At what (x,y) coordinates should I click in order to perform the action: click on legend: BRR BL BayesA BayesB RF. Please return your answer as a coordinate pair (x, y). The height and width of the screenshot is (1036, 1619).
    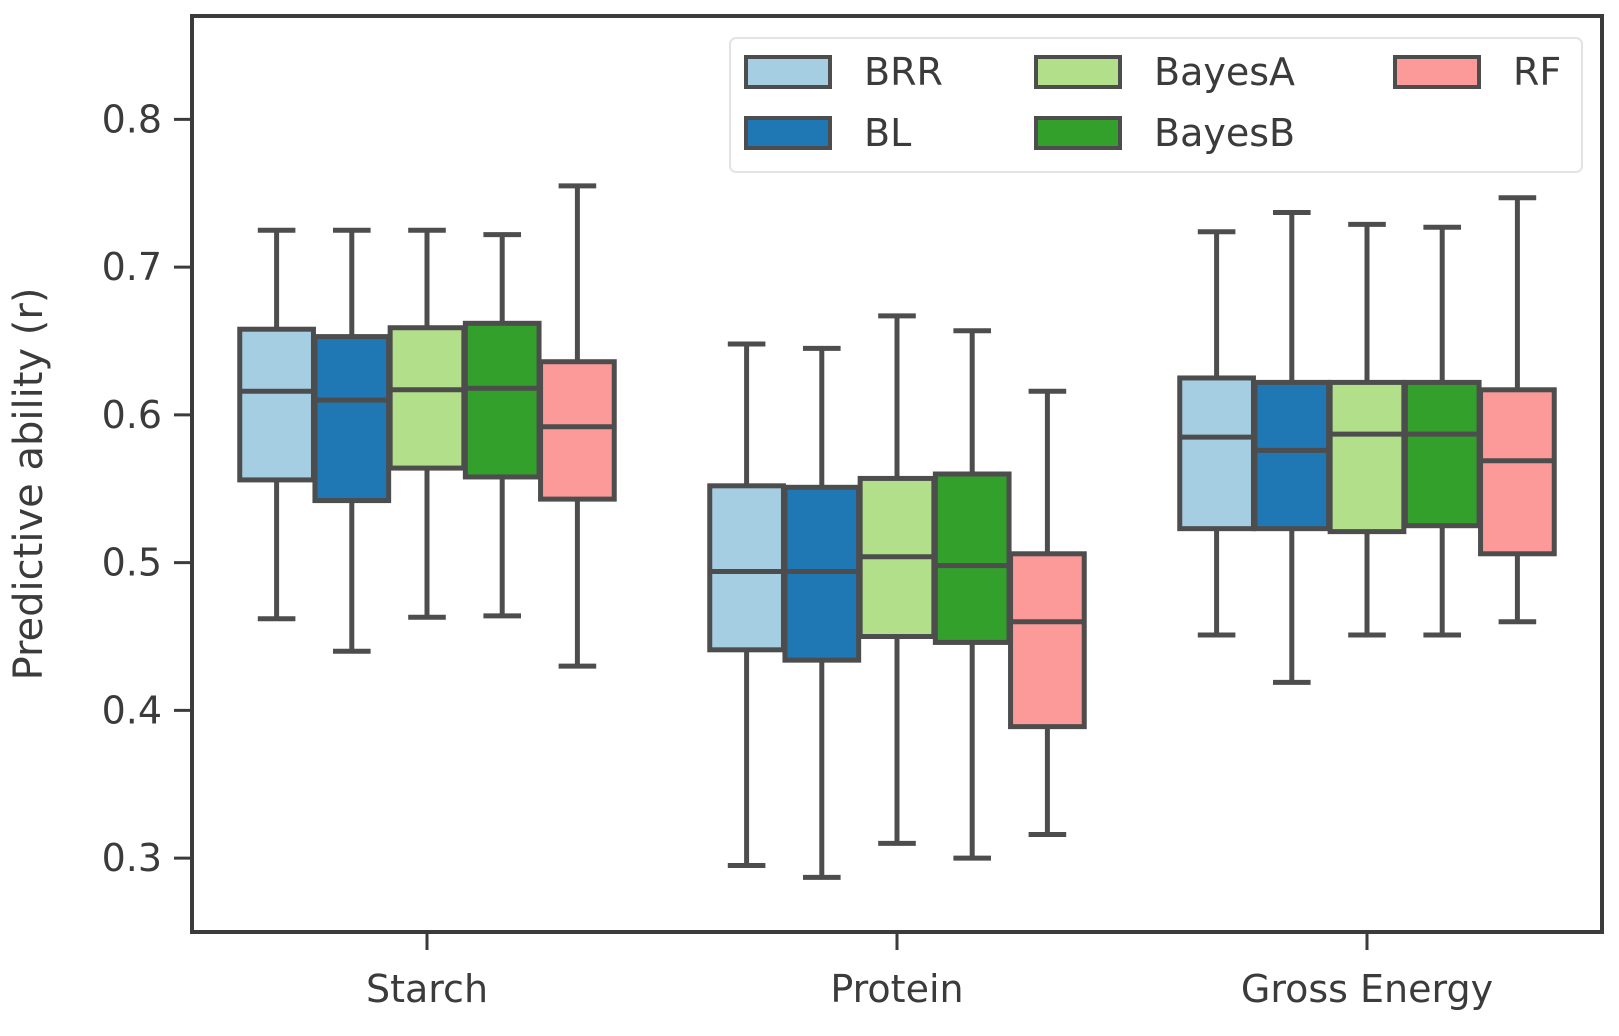
    Looking at the image, I should click on (1156, 105).